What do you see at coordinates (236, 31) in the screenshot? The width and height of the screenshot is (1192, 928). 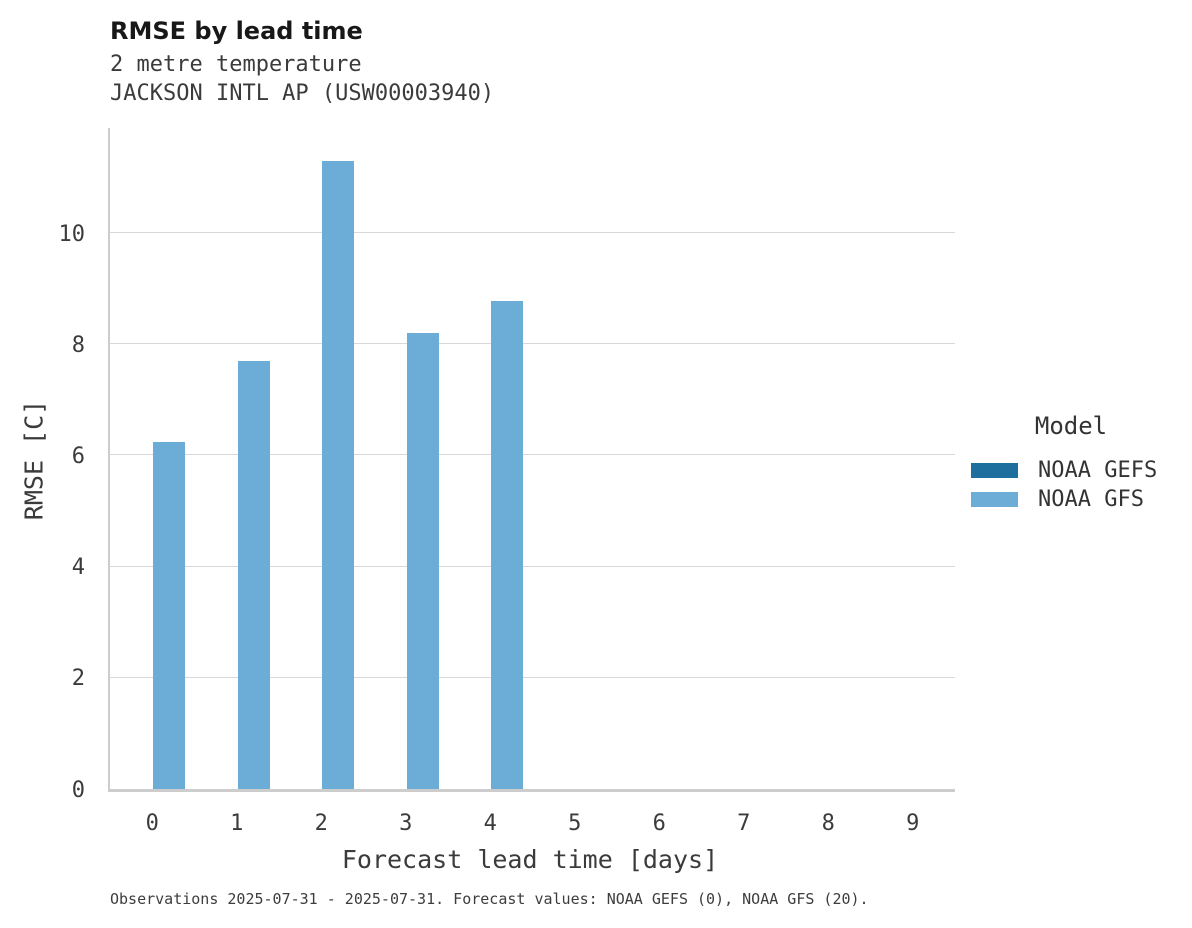 I see `chart-title: RMSE by lead time` at bounding box center [236, 31].